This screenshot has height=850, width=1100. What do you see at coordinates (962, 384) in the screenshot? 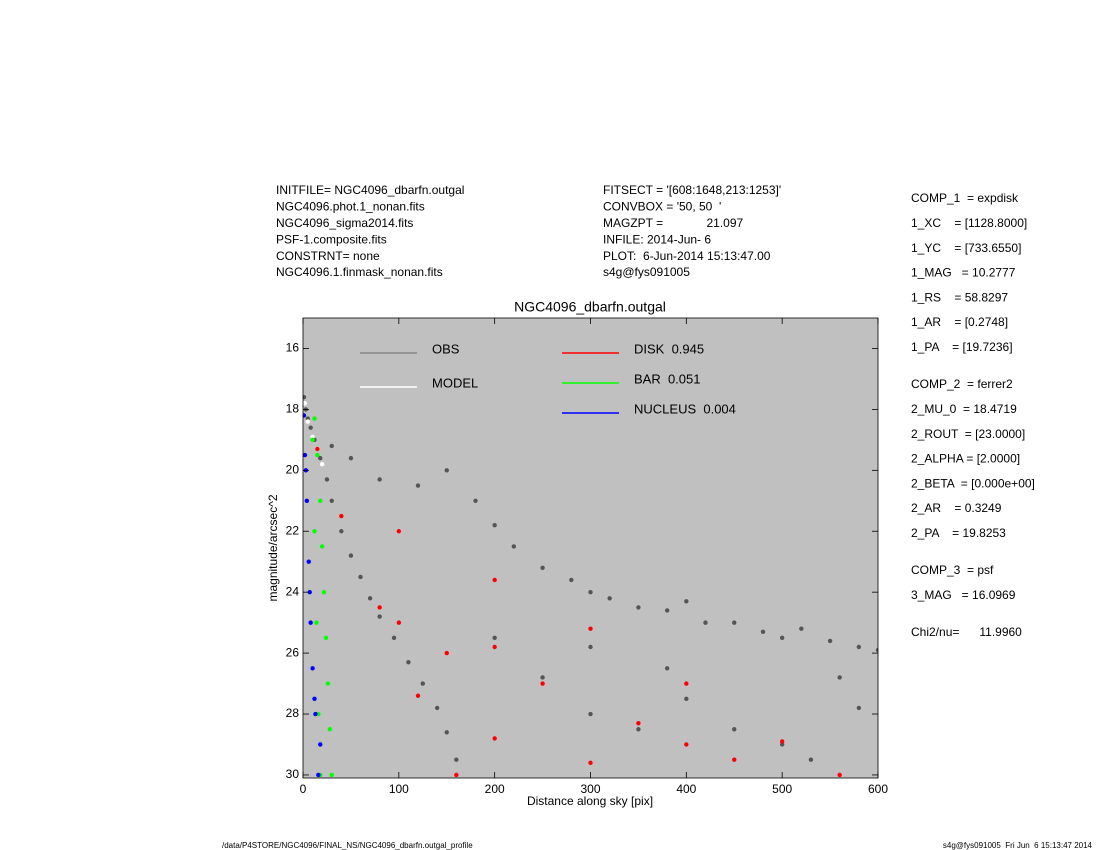
I see `parameter-line: COMP_2 = ferrer2` at bounding box center [962, 384].